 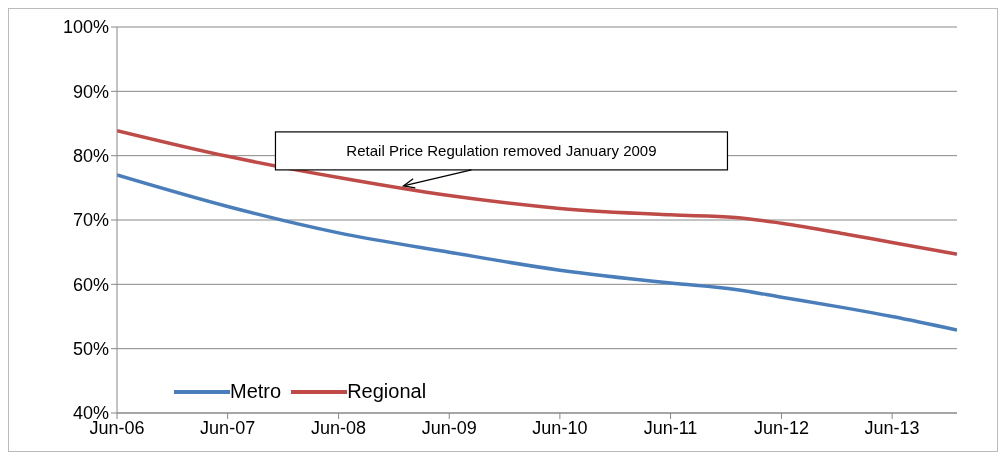 What do you see at coordinates (501, 150) in the screenshot?
I see `annotation: Retail Price Regulation removed January 2009` at bounding box center [501, 150].